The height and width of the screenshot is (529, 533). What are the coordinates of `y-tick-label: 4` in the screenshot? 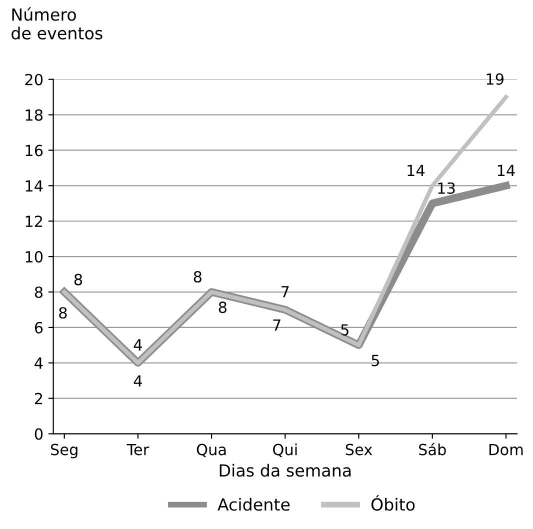 It's located at (38, 363).